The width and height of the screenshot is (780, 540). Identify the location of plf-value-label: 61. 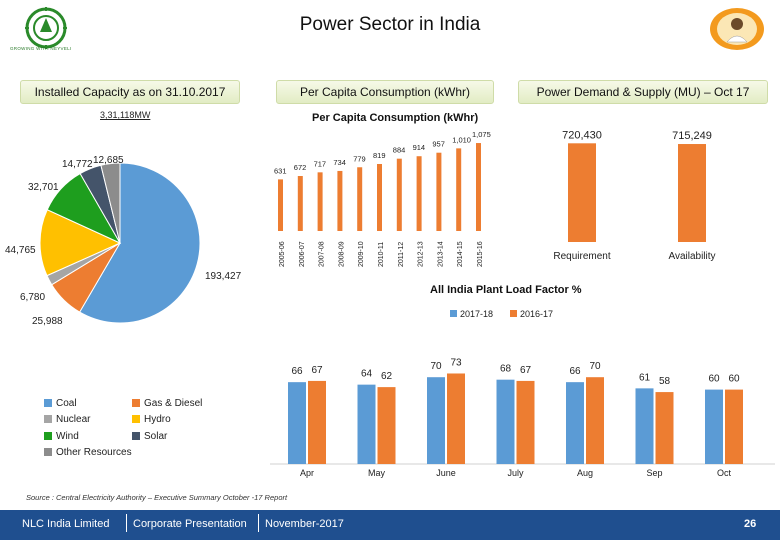
(645, 377).